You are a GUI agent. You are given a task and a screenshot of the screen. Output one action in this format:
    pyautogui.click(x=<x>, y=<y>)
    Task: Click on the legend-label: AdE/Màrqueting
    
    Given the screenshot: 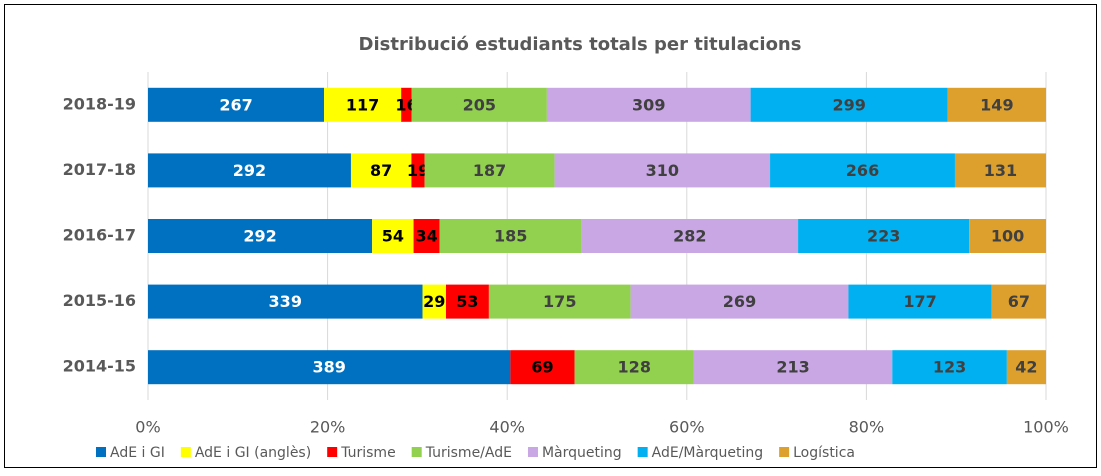 What is the action you would take?
    pyautogui.click(x=707, y=453)
    